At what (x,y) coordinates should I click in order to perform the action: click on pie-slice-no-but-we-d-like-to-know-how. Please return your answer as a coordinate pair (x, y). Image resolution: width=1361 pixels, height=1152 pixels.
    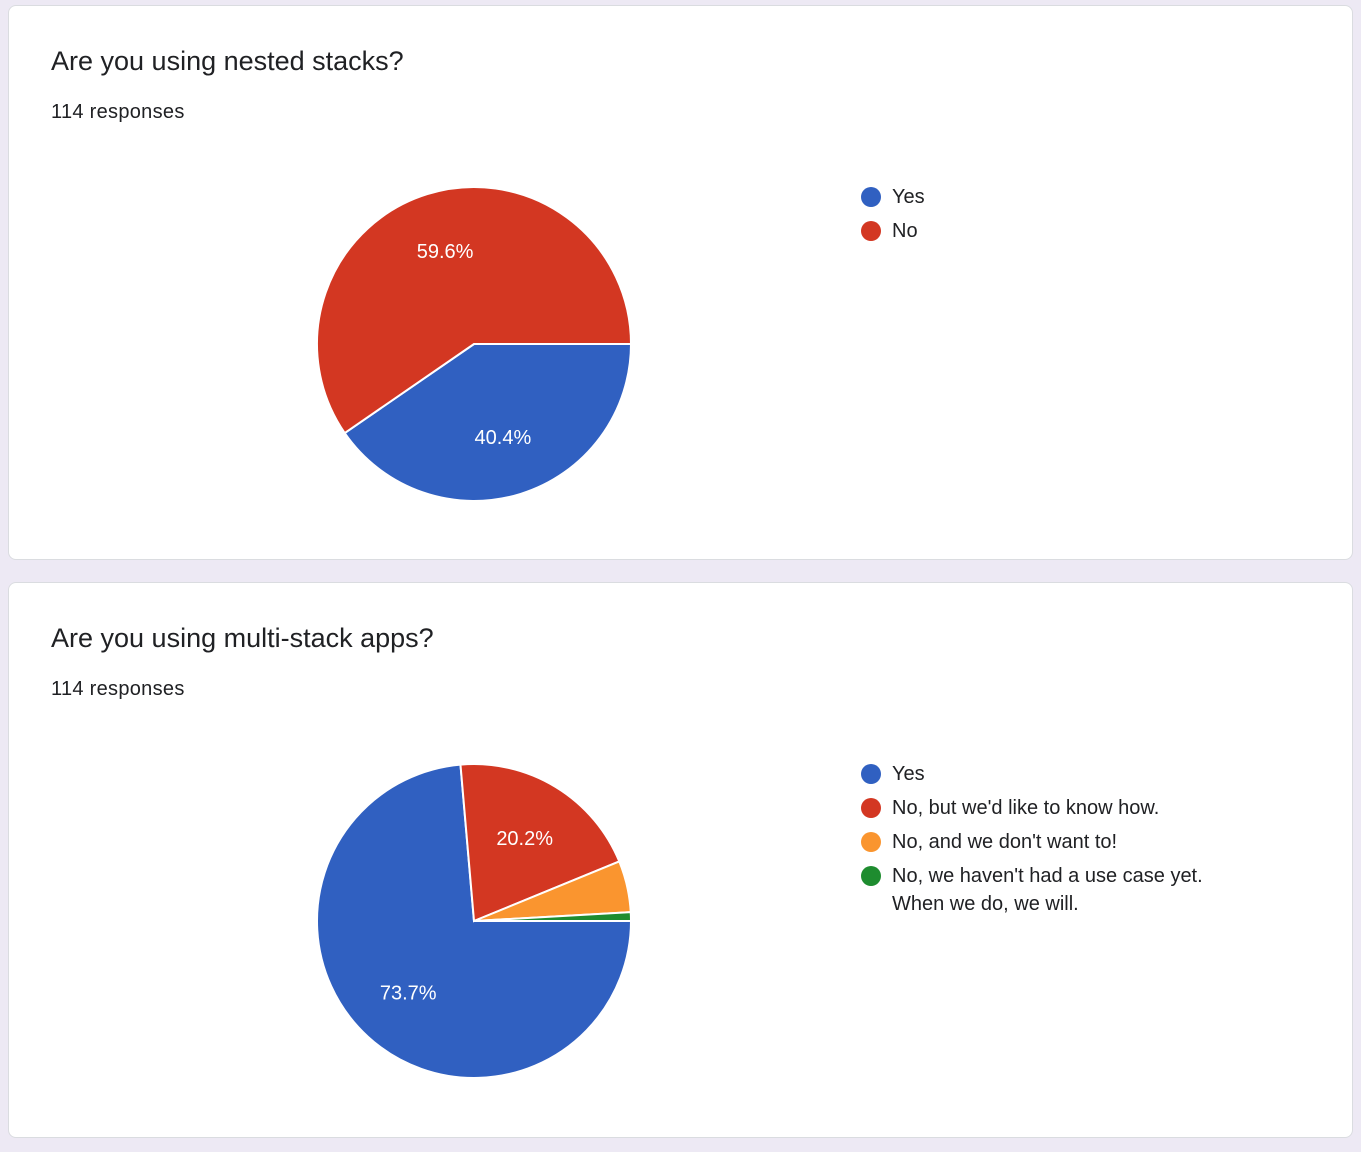
    Looking at the image, I should click on (540, 843).